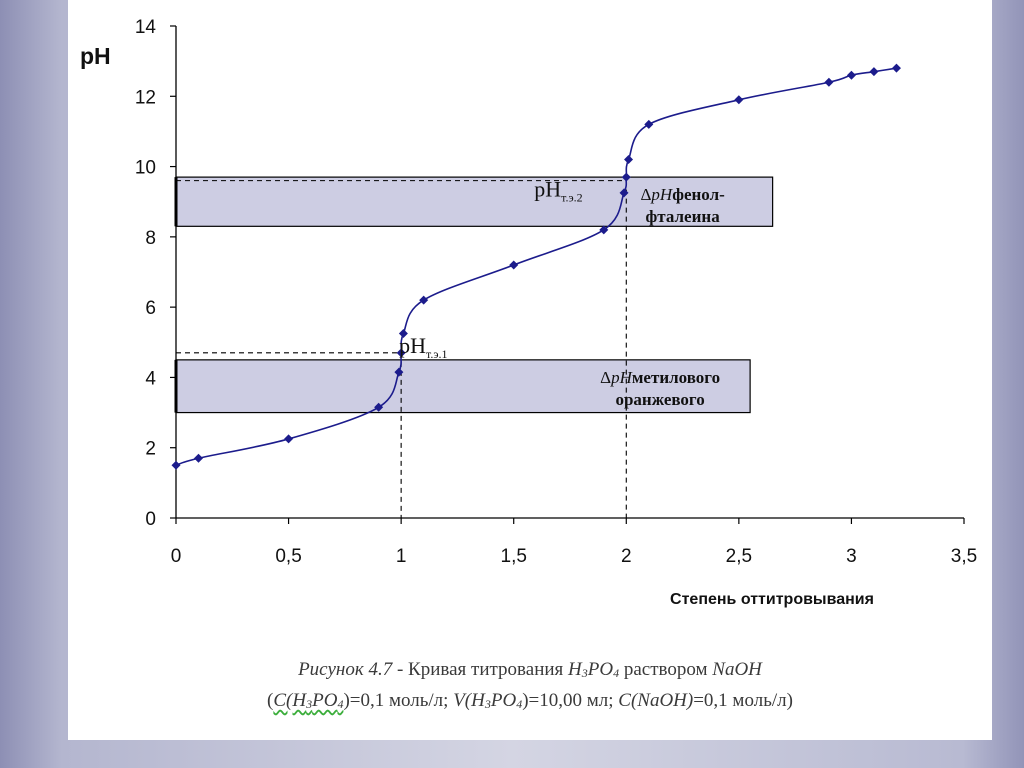  Describe the element at coordinates (626, 556) in the screenshot. I see `x-tick-label: 2` at that location.